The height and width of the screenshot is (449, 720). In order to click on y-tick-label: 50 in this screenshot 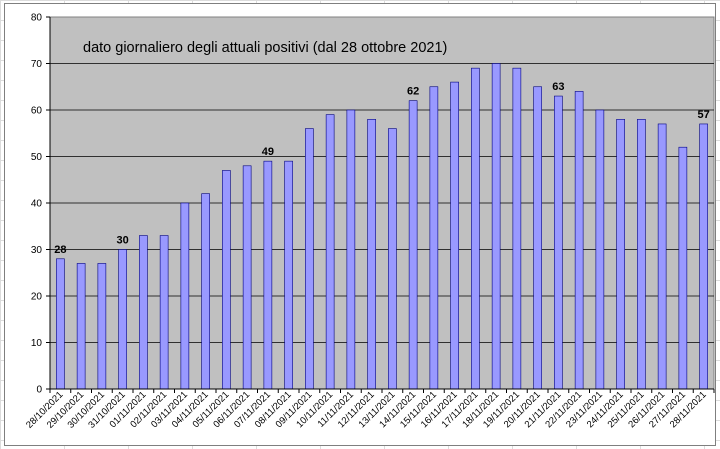, I will do `click(37, 157)`.